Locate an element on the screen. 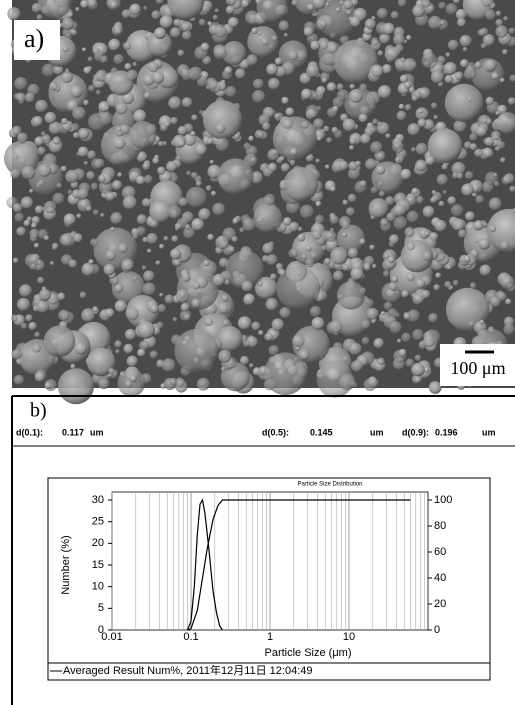 Image resolution: width=515 pixels, height=705 pixels. x-axis-label: Particle Size (μm) is located at coordinates (307, 653).